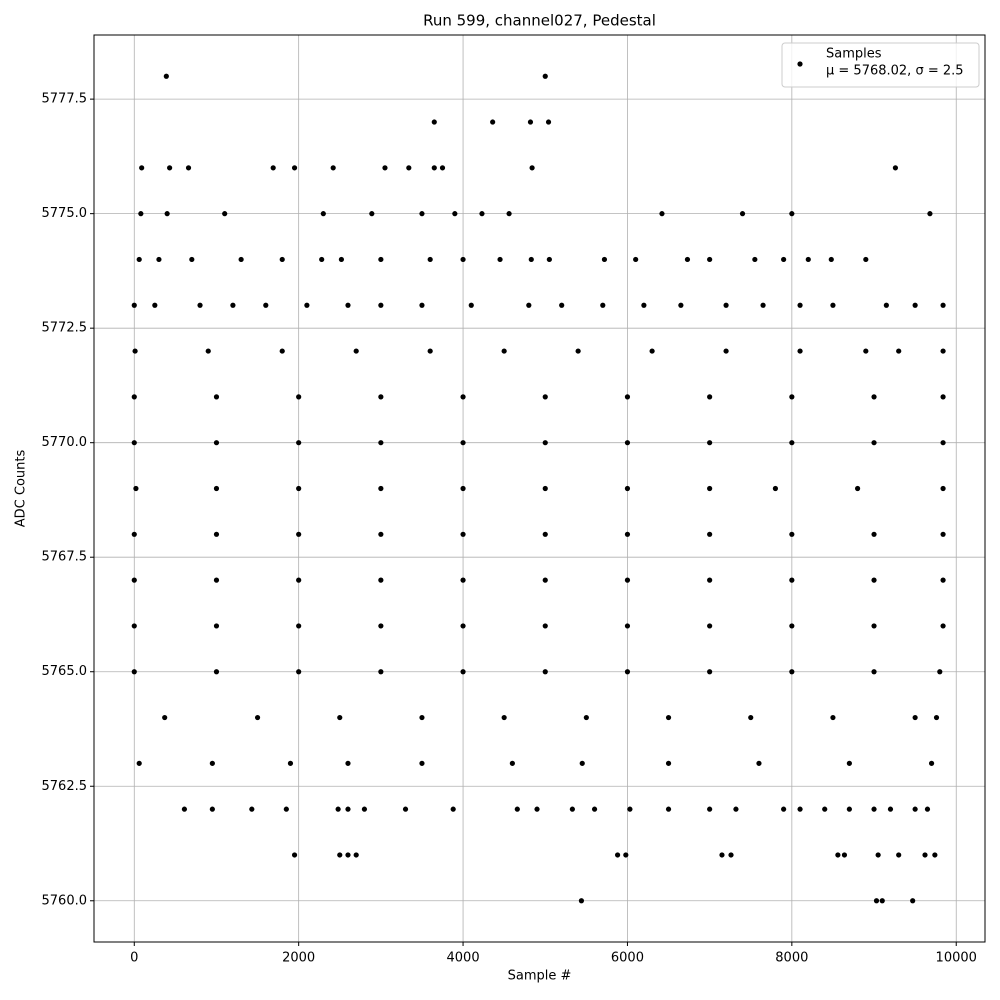  What do you see at coordinates (895, 71) in the screenshot?
I see `legend-note: μ = 5768.02, σ = 2.5` at bounding box center [895, 71].